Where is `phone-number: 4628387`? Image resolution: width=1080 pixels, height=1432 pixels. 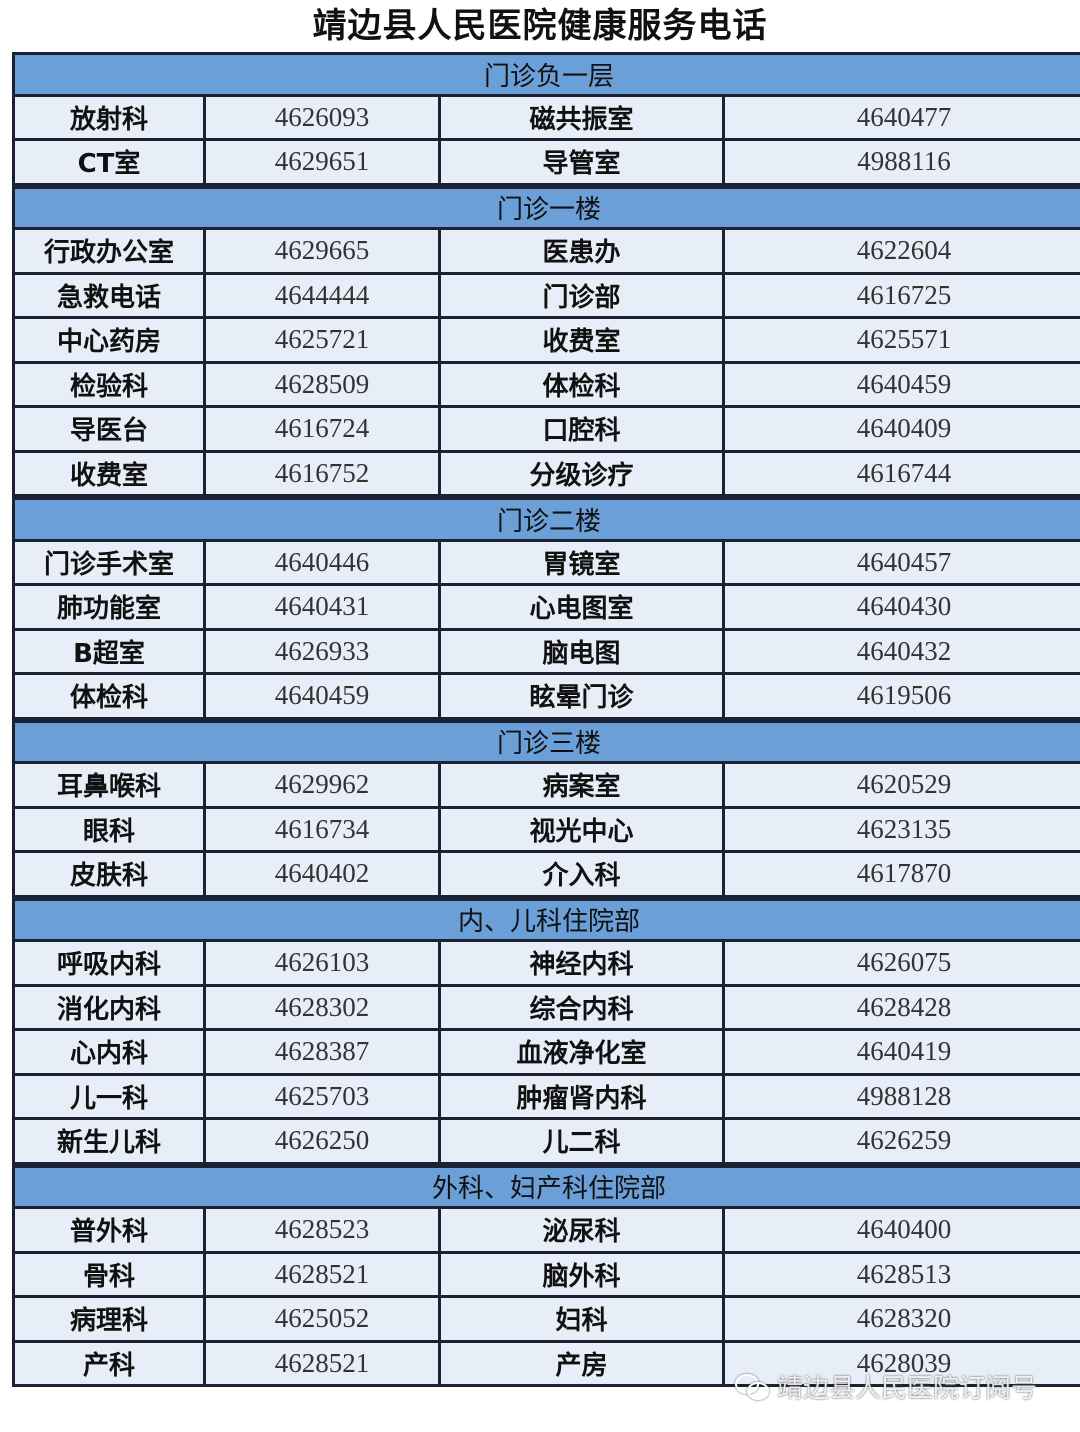
phone-number: 4628387 is located at coordinates (323, 1052).